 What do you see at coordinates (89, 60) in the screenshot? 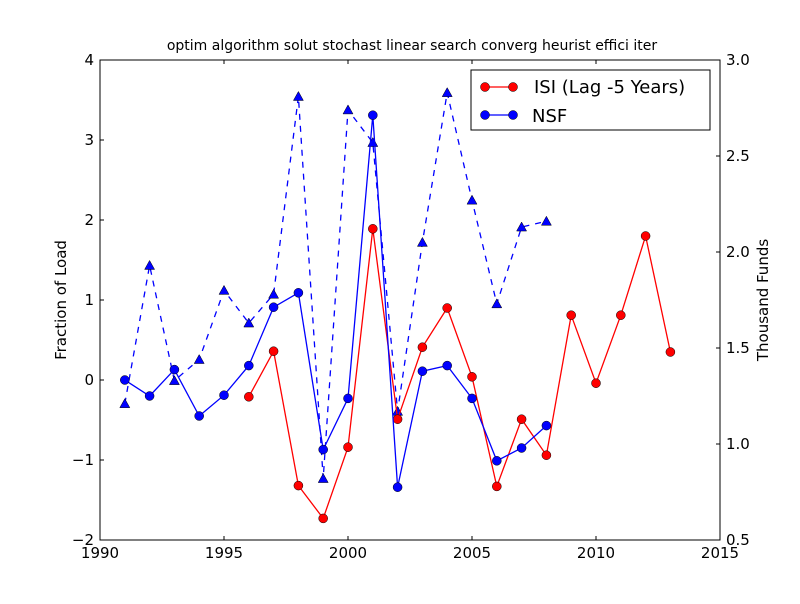
I see `y-tick-label: 4` at bounding box center [89, 60].